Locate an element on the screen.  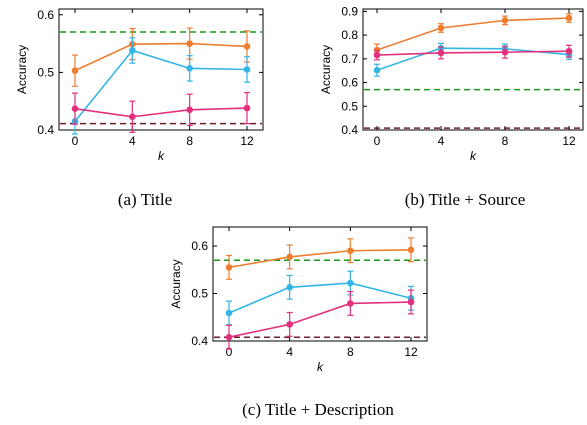
y-tick-label: 0.7 is located at coordinates (349, 59).